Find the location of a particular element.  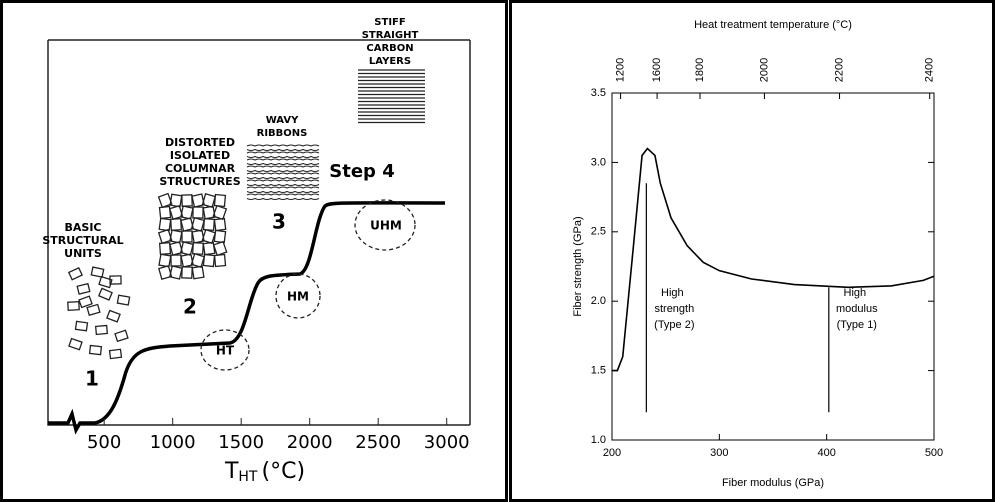

annotation: LAYERS is located at coordinates (390, 61).